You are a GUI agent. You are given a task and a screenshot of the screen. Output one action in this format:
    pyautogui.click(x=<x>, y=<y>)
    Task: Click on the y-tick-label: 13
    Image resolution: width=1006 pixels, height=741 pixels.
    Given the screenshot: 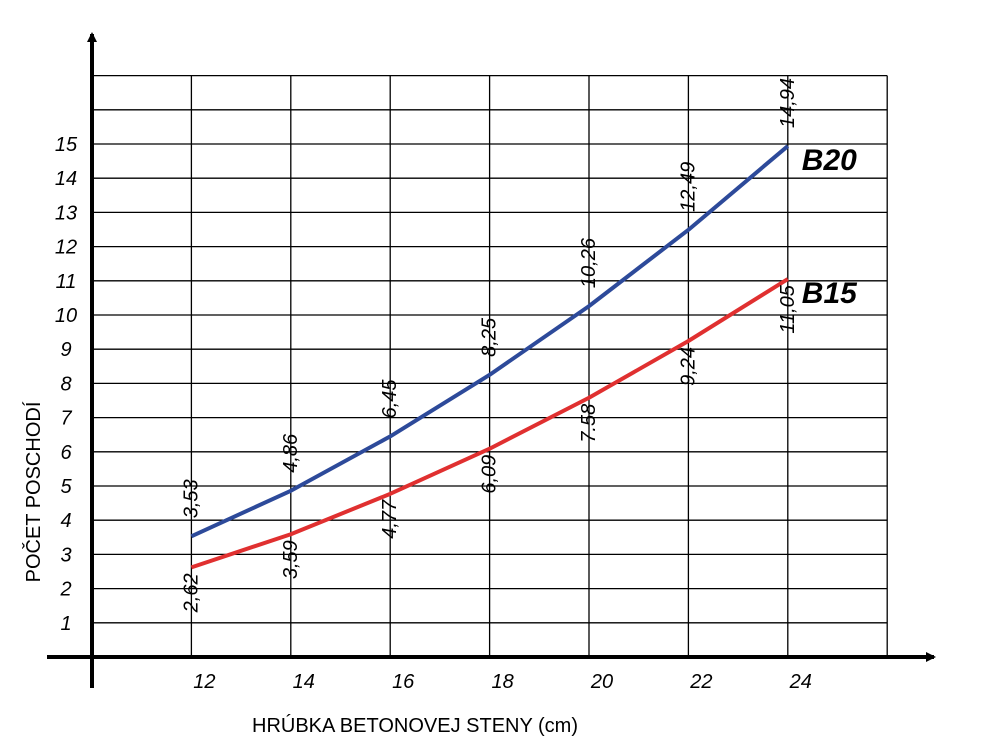 What is the action you would take?
    pyautogui.click(x=66, y=213)
    